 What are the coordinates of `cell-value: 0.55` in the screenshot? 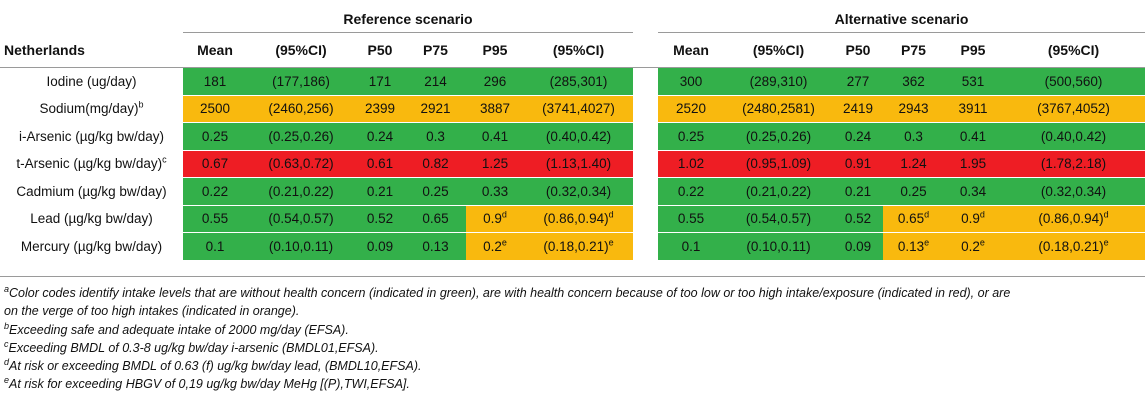 It's located at (691, 219).